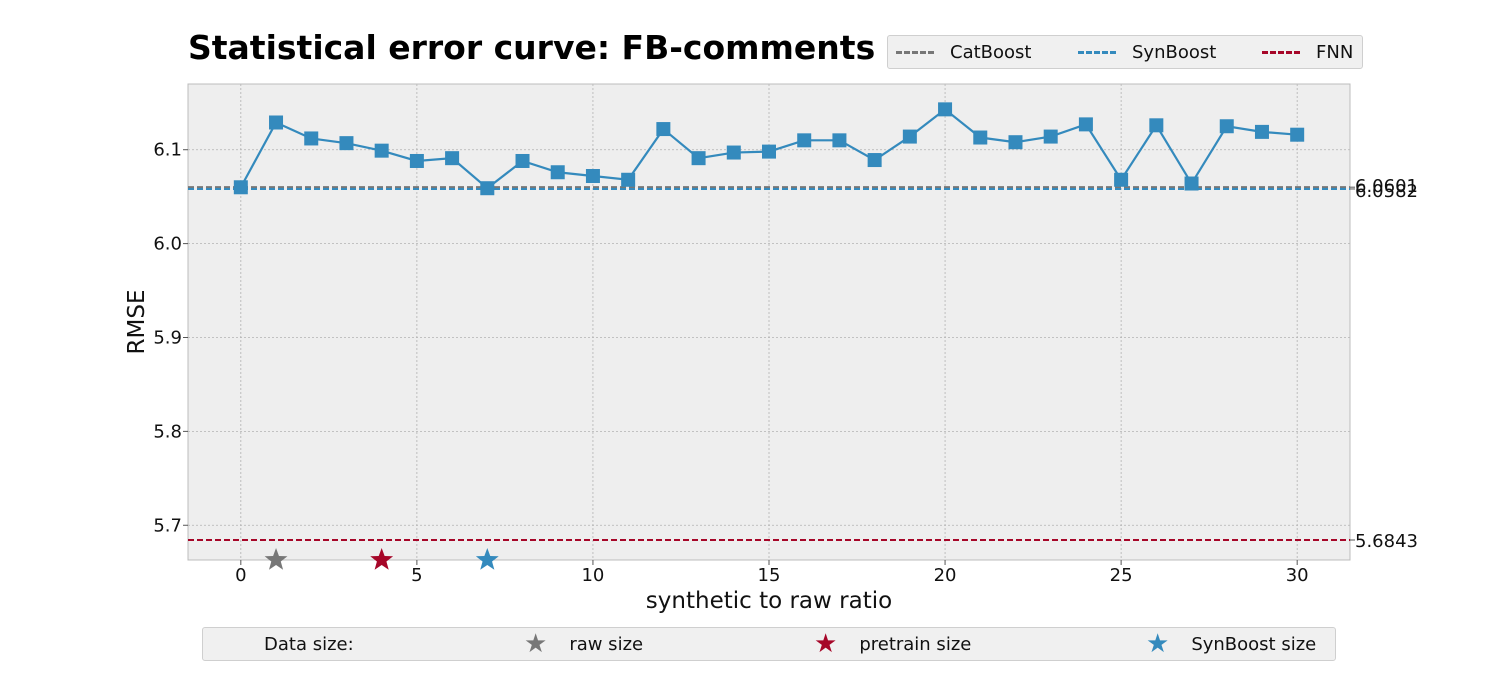 The width and height of the screenshot is (1500, 700). What do you see at coordinates (167, 431) in the screenshot?
I see `y-tick-label: 5.8` at bounding box center [167, 431].